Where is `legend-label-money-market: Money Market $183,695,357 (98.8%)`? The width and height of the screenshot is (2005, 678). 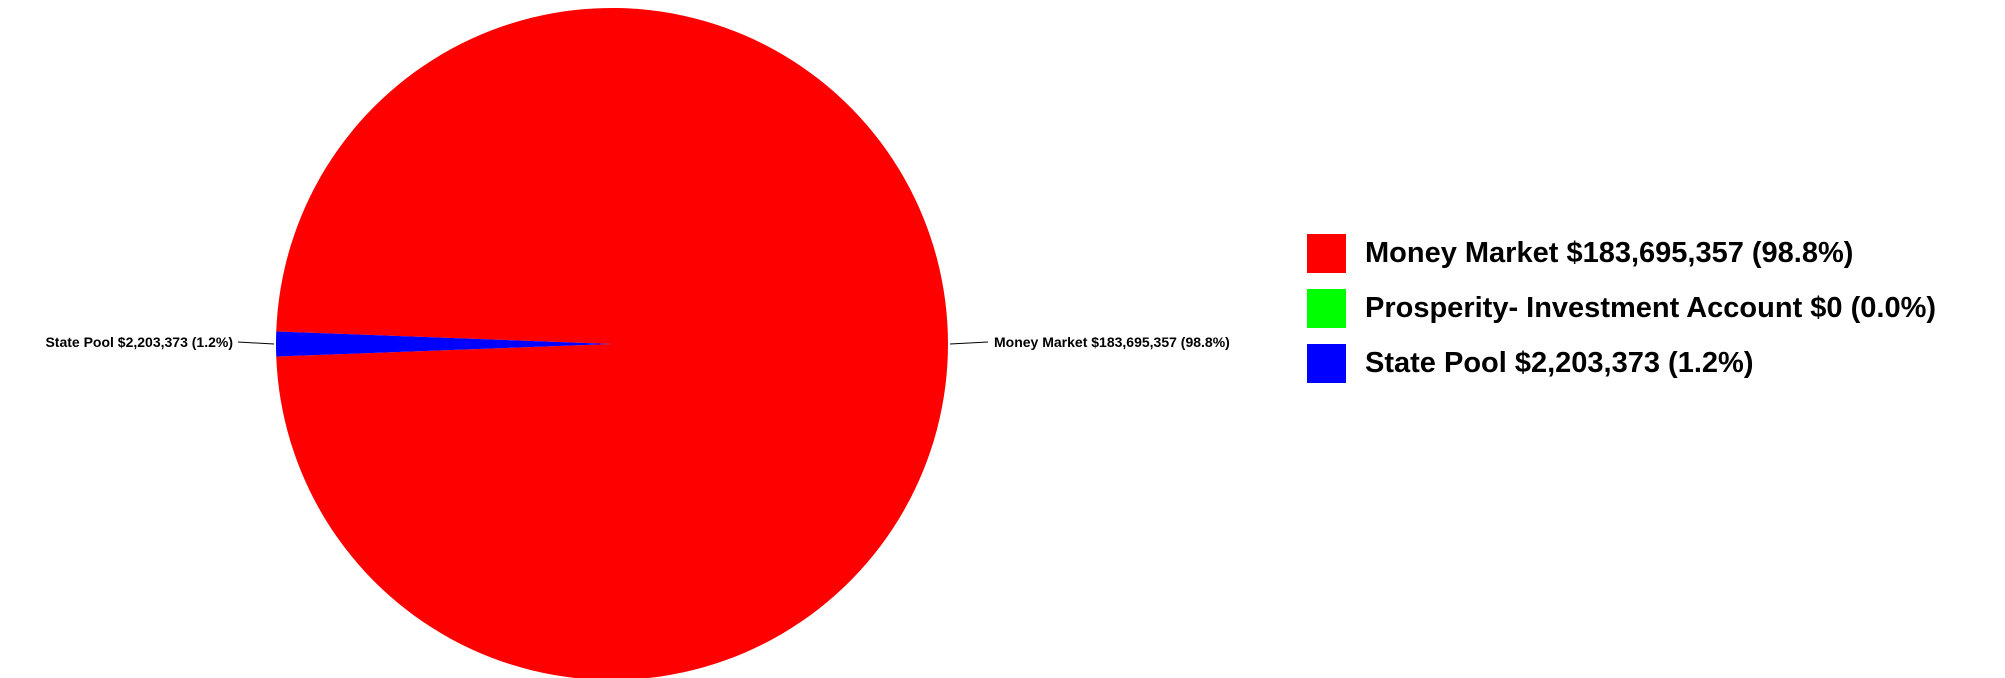 legend-label-money-market: Money Market $183,695,357 (98.8%) is located at coordinates (1609, 253).